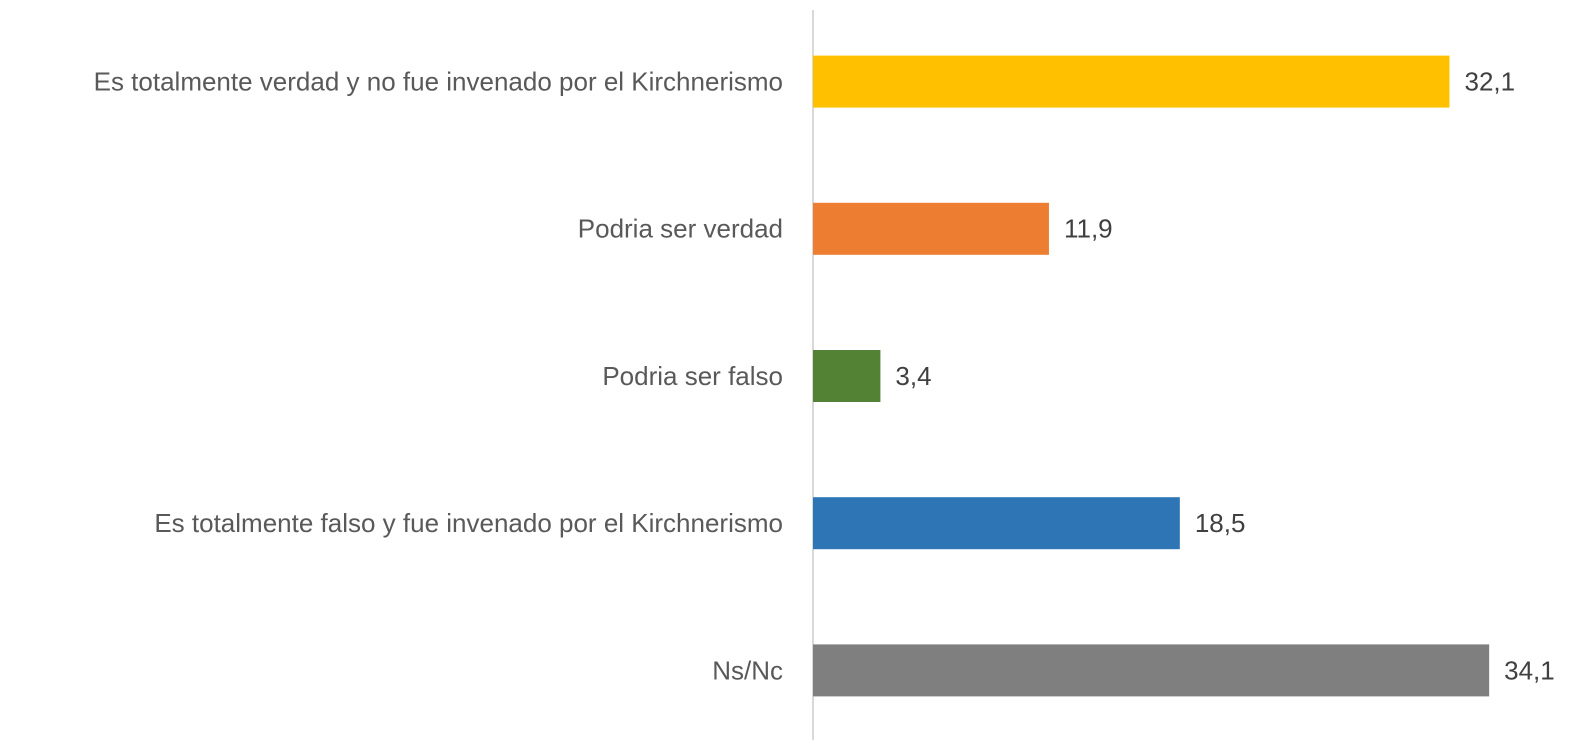 This screenshot has width=1592, height=750. I want to click on data-label: 34,1, so click(1529, 670).